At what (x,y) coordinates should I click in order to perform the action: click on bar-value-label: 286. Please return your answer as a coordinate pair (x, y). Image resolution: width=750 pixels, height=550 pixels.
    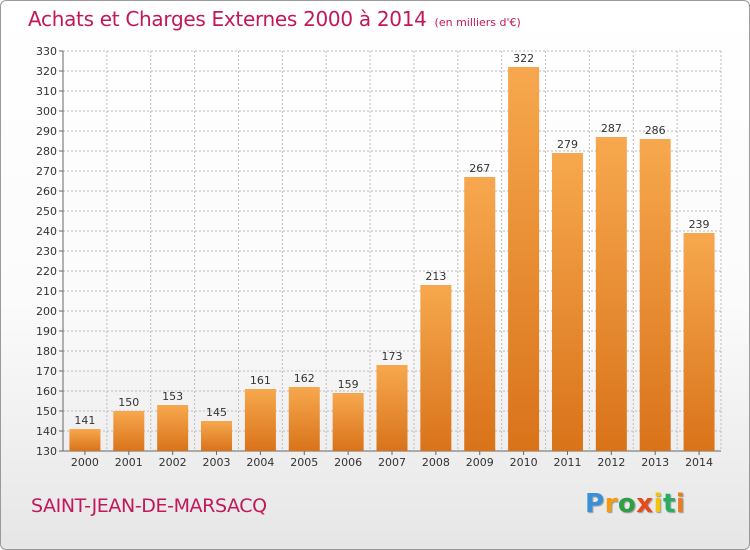
    Looking at the image, I should click on (655, 130).